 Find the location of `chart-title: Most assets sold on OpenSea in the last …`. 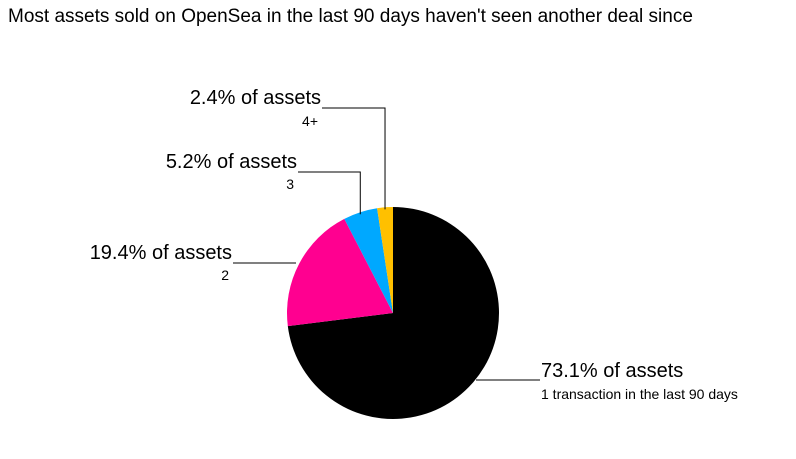

chart-title: Most assets sold on OpenSea in the last … is located at coordinates (350, 16).